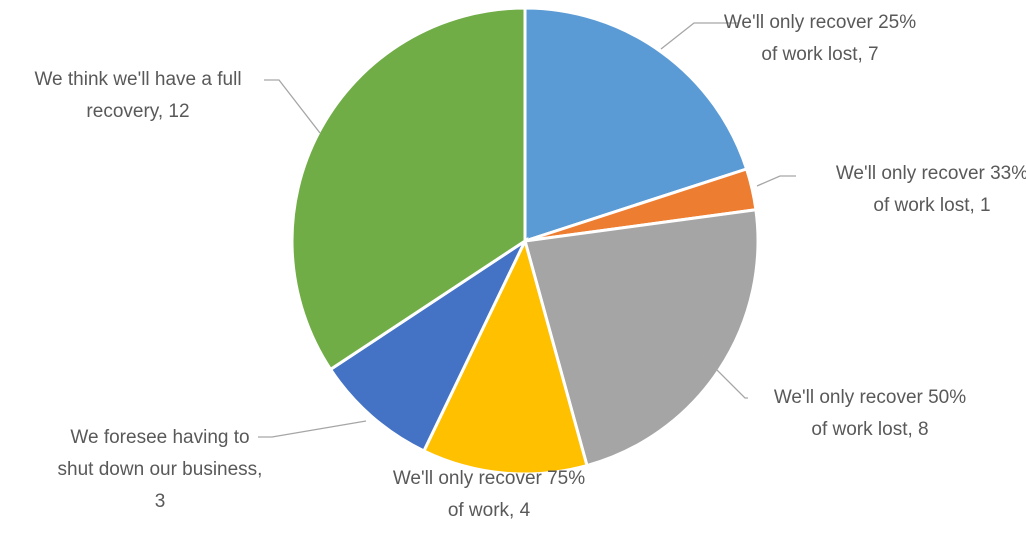 Image resolution: width=1026 pixels, height=550 pixels. I want to click on slice-label-line: We'll only recover 50%, so click(870, 397).